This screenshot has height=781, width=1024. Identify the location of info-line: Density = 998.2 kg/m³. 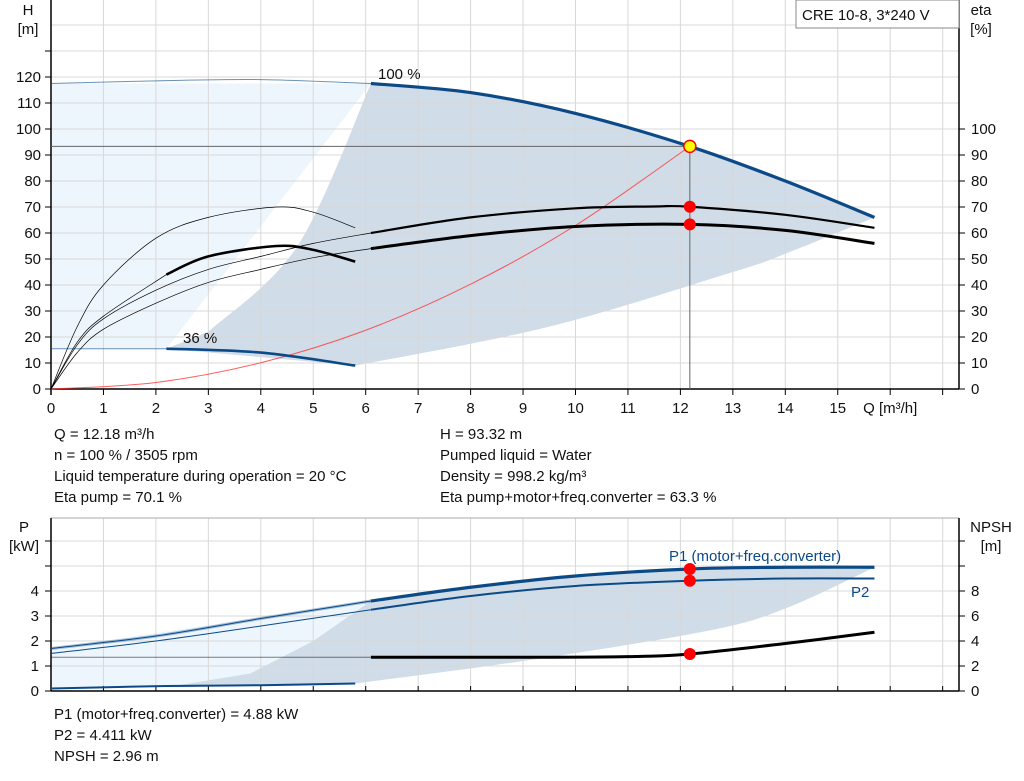
(513, 476).